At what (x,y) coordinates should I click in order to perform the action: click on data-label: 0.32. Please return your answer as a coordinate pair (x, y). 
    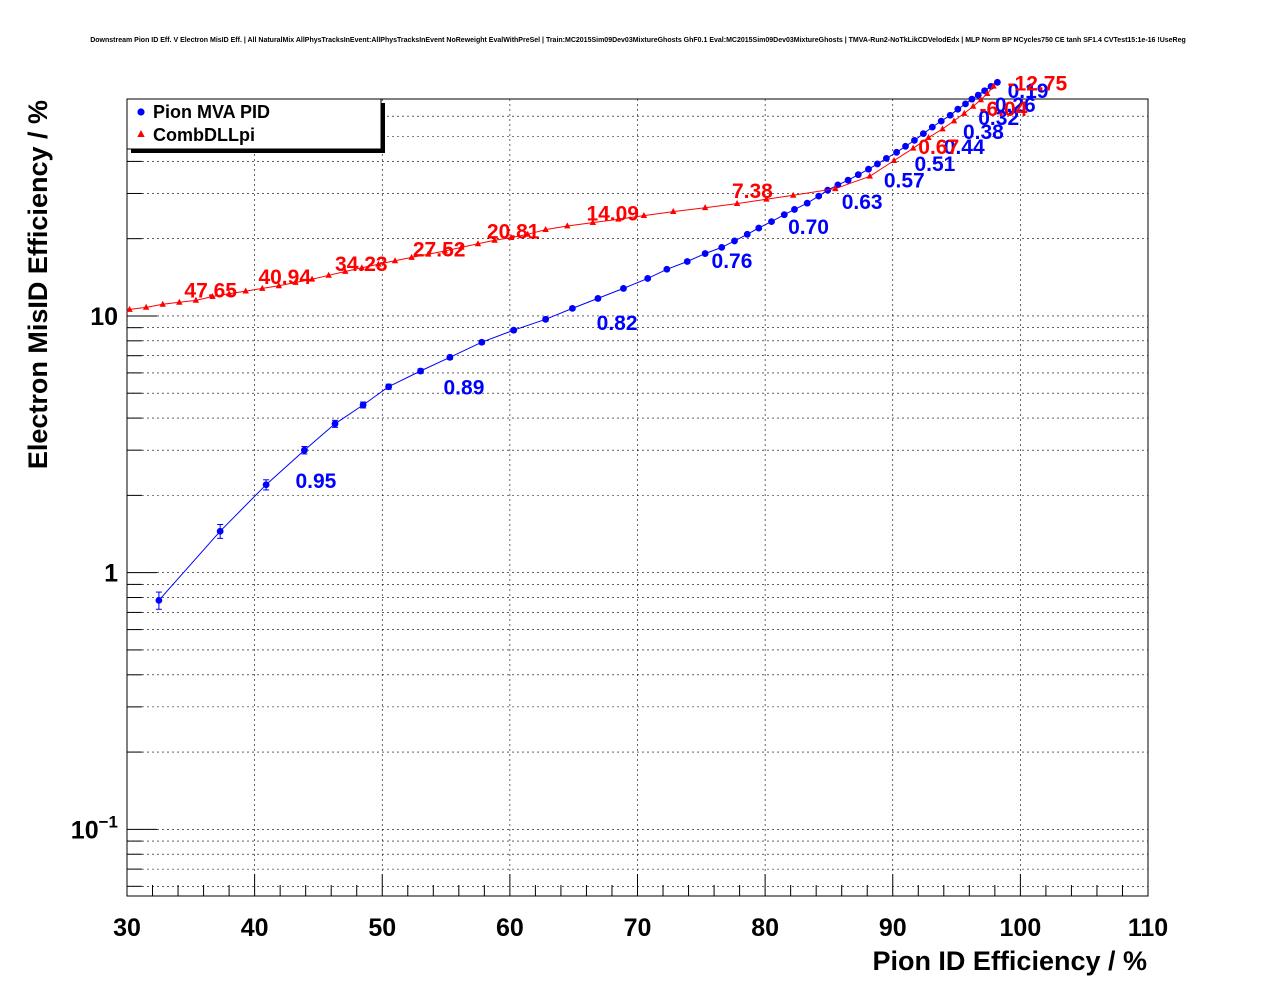
    Looking at the image, I should click on (998, 118).